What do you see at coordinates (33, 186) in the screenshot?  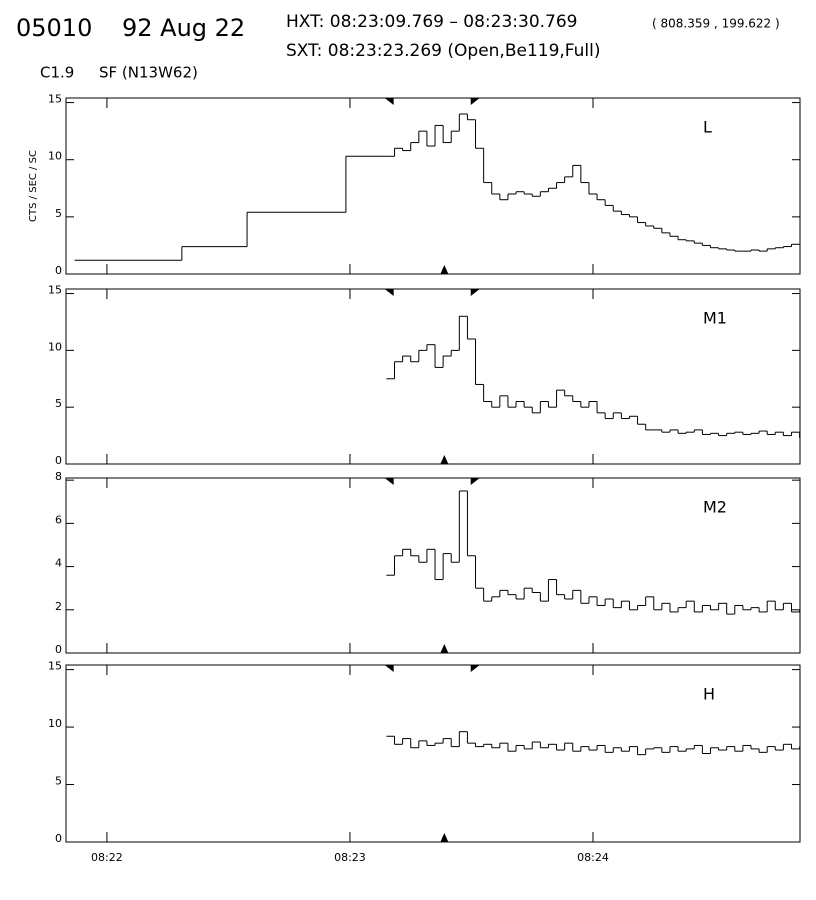 I see `y-axis-label: CTS / SEC / SC` at bounding box center [33, 186].